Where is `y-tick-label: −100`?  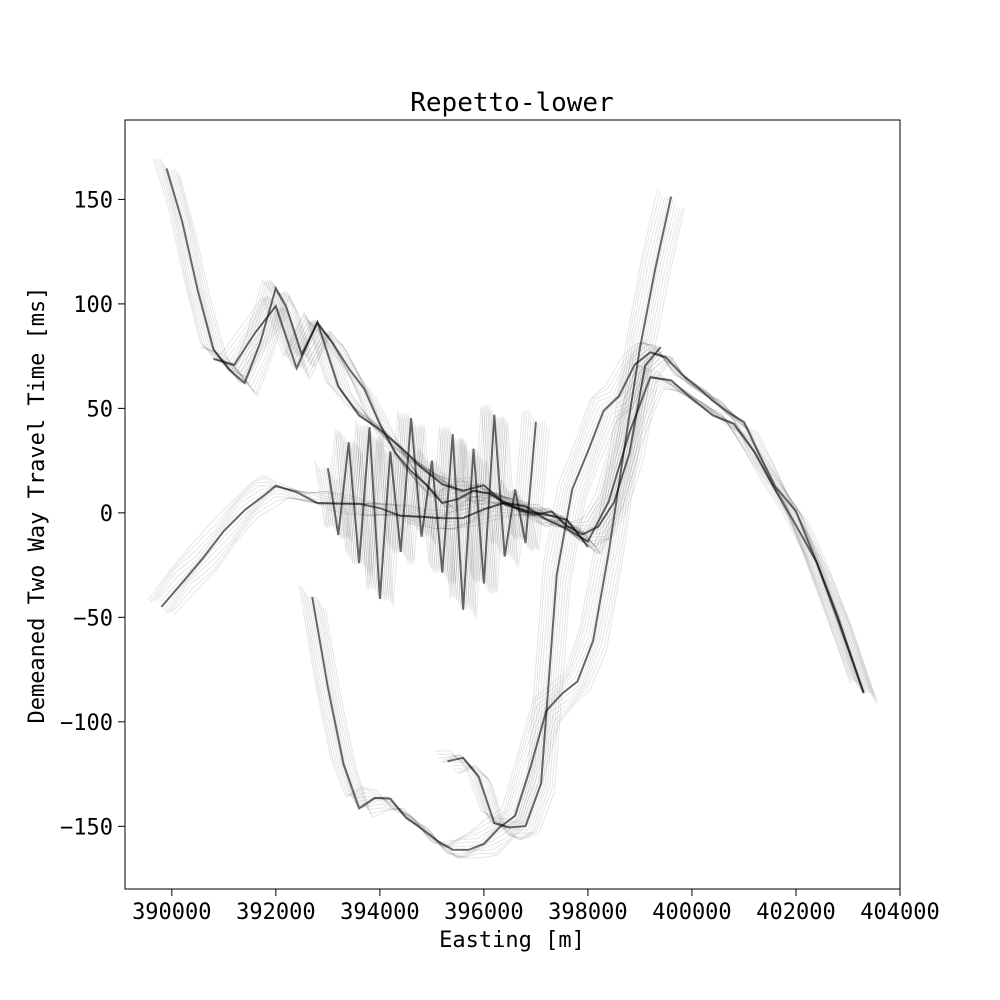 y-tick-label: −100 is located at coordinates (86, 723).